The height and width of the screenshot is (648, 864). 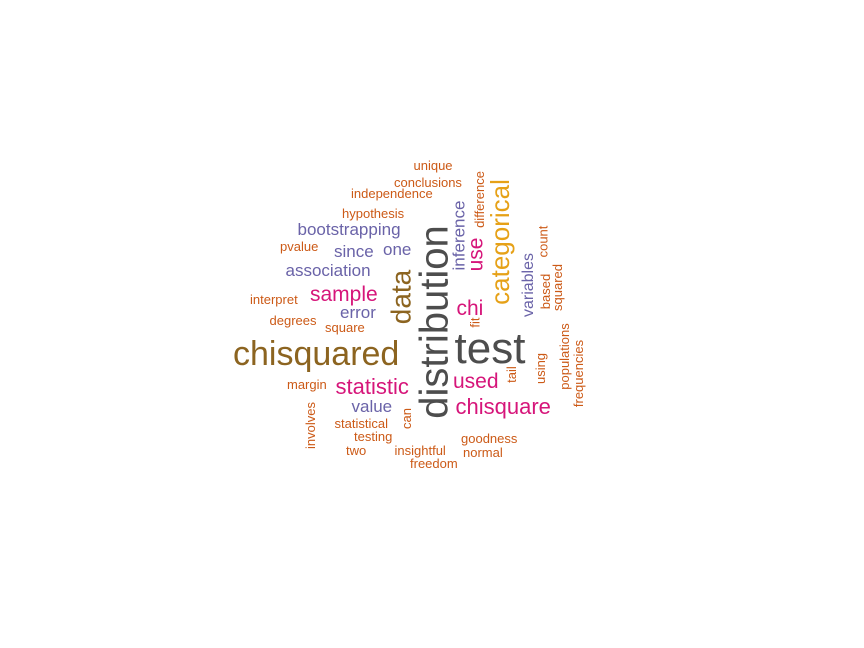 I want to click on word-hypothesis: hypothesis, so click(x=373, y=213).